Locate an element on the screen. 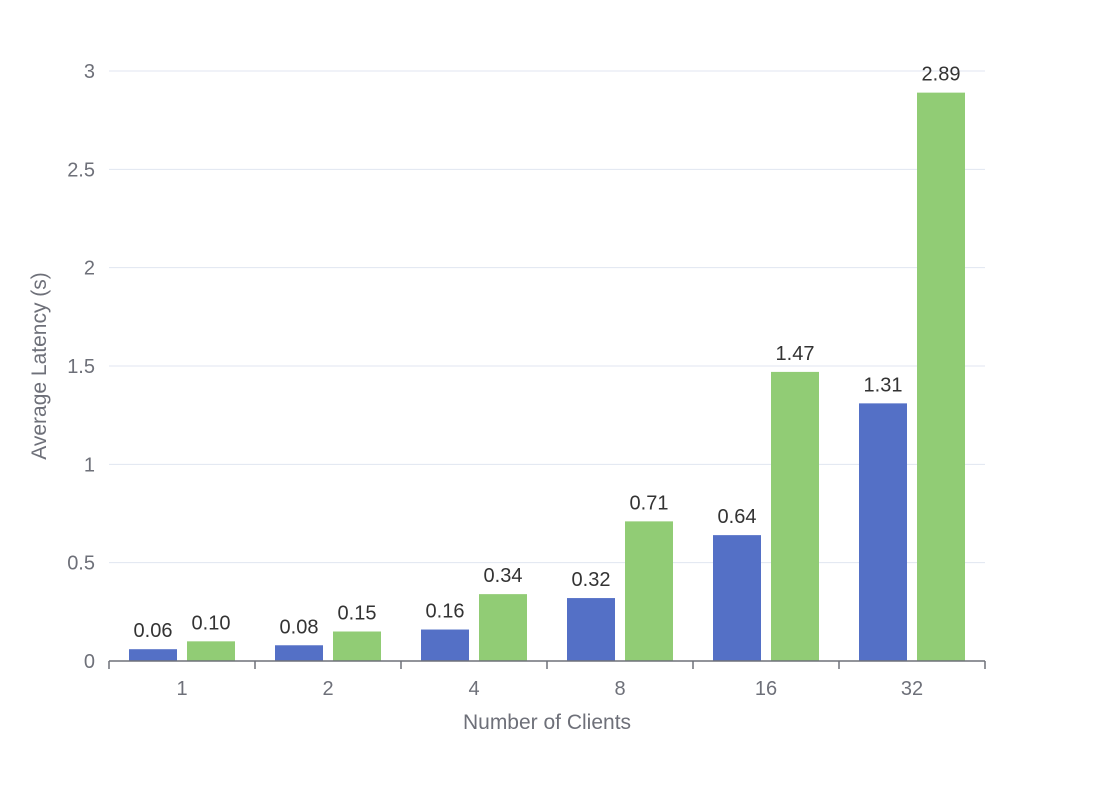 This screenshot has width=1094, height=800. y-tick-label: 0.5 is located at coordinates (81, 564).